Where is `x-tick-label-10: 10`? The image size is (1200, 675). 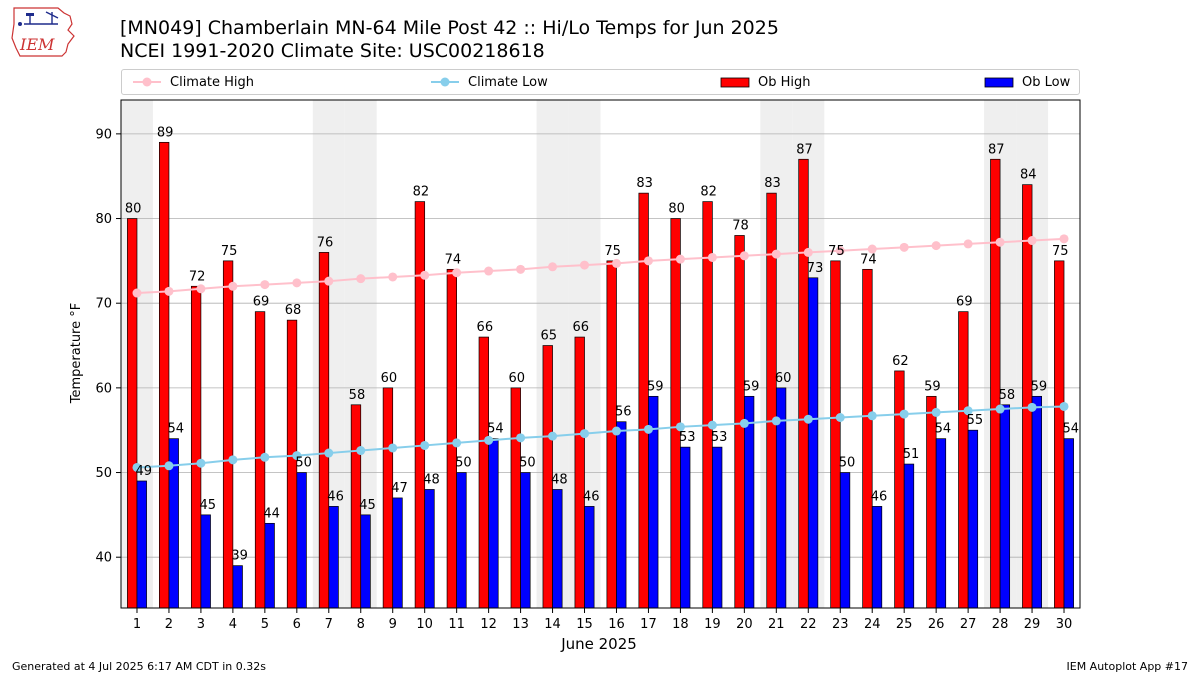 x-tick-label-10: 10 is located at coordinates (424, 624).